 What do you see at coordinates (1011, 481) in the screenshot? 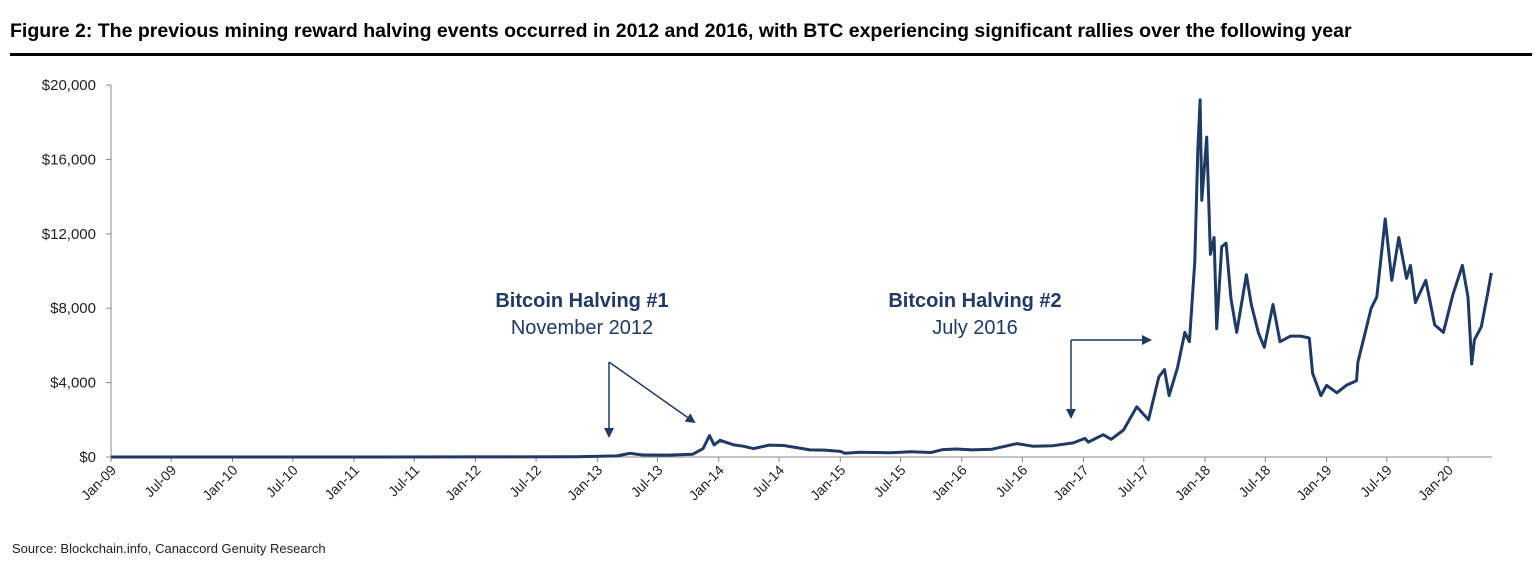
I see `x-tick-label: Jul-16` at bounding box center [1011, 481].